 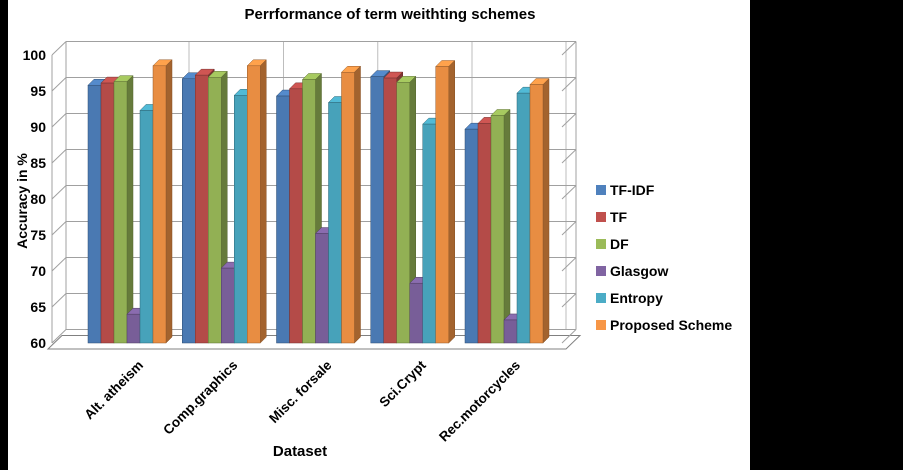 What do you see at coordinates (4, 235) in the screenshot?
I see `left-border-bar` at bounding box center [4, 235].